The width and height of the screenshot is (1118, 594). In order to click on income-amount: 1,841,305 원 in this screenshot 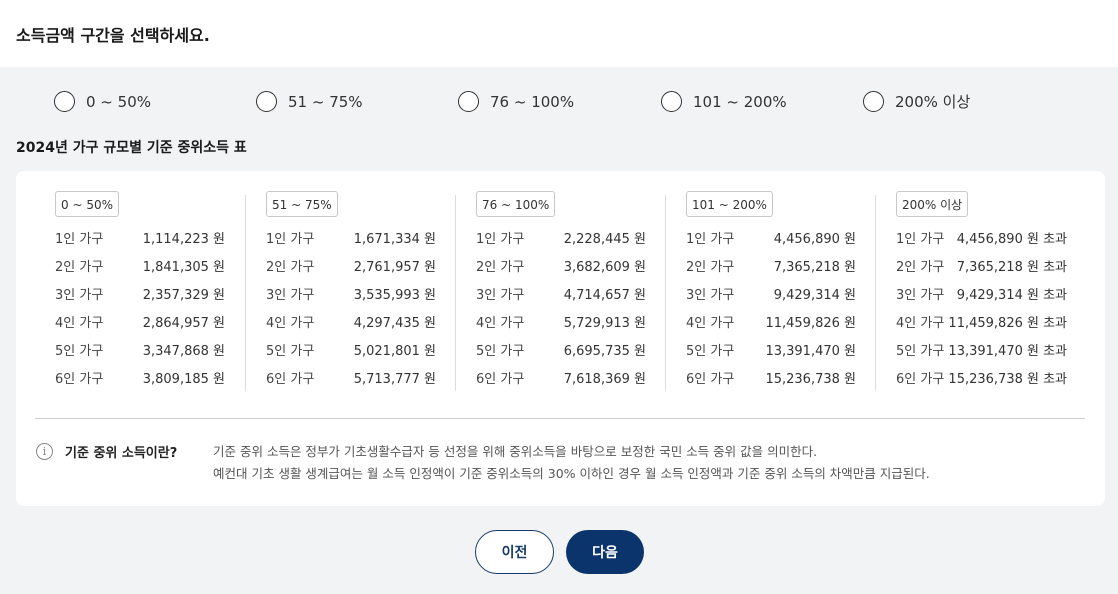, I will do `click(183, 267)`.